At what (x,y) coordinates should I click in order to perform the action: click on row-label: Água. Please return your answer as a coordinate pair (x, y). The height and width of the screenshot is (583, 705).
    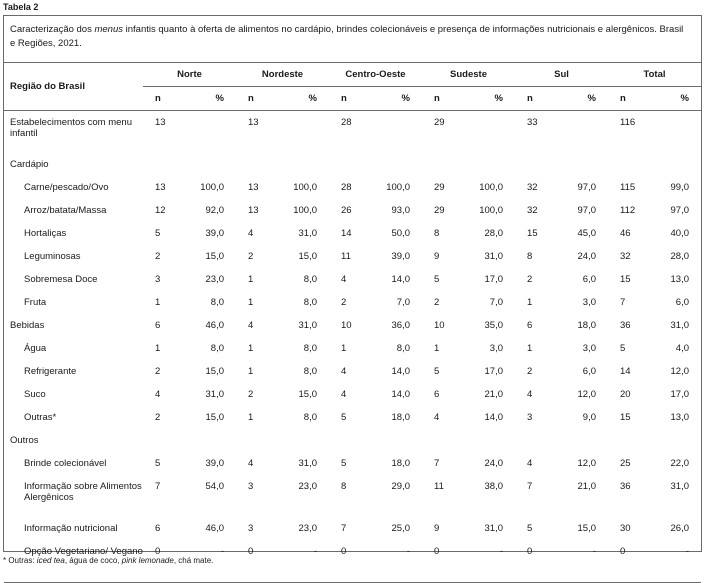
    Looking at the image, I should click on (35, 348).